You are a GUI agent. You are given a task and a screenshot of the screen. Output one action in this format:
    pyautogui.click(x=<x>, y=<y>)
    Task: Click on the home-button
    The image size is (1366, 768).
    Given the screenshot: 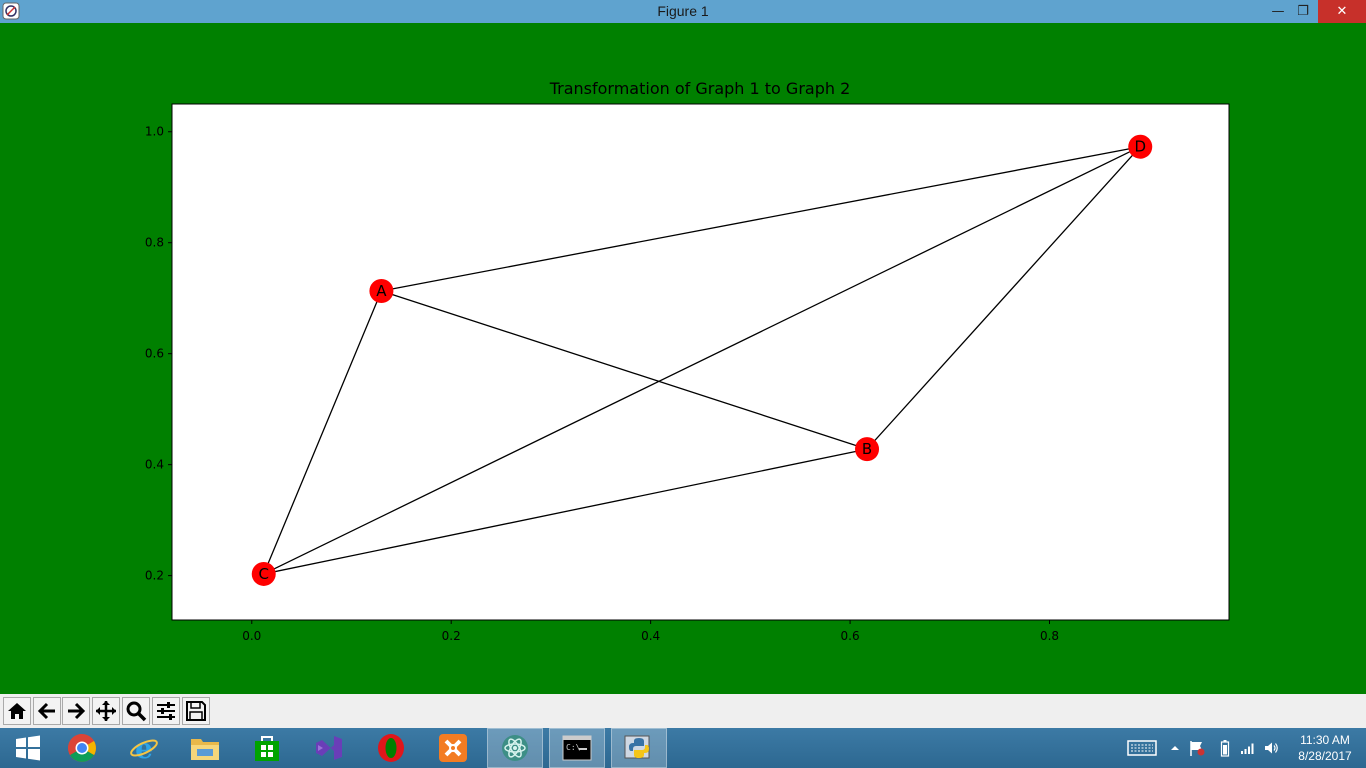 What is the action you would take?
    pyautogui.click(x=17, y=711)
    